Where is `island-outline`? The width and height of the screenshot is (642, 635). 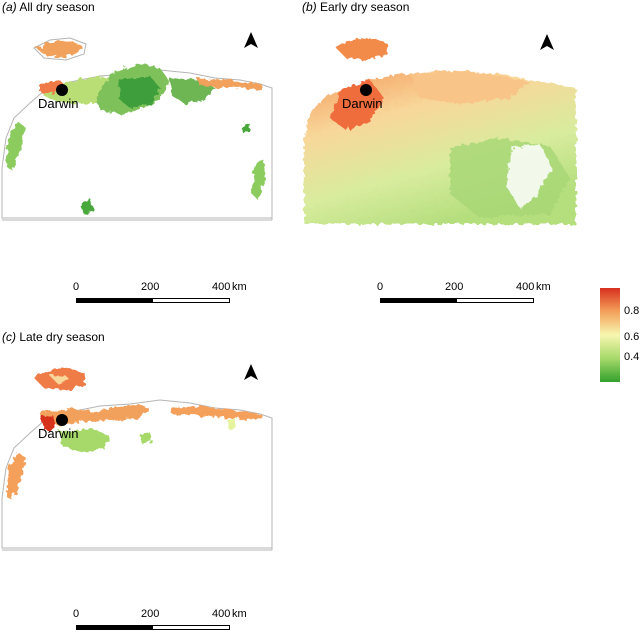
island-outline is located at coordinates (60, 49).